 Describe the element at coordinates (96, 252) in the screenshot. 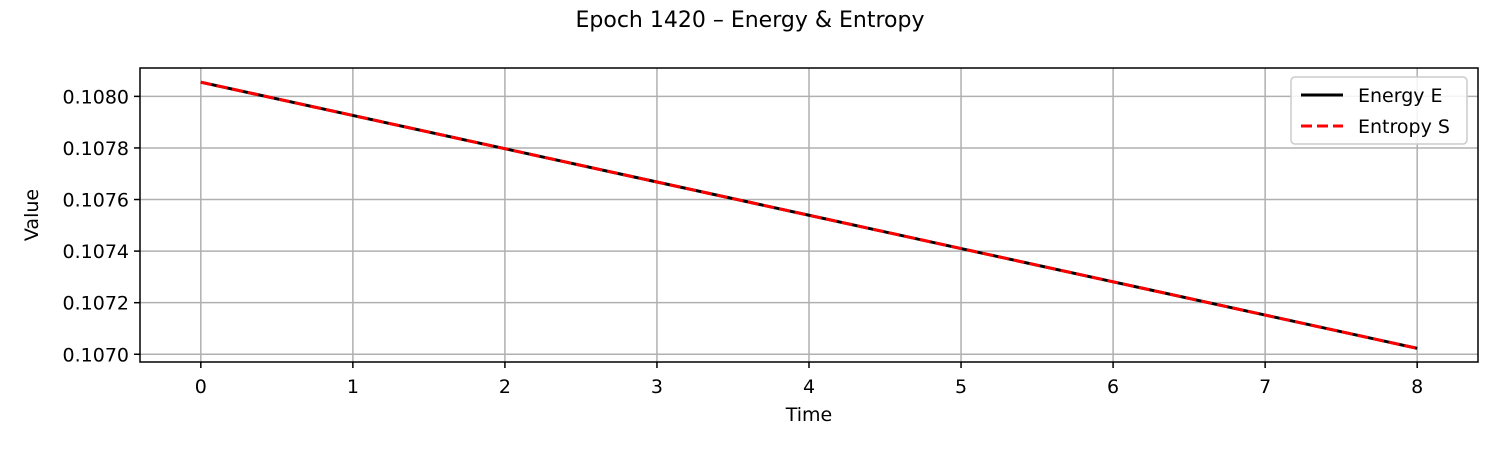

I see `y-tick-label: 0.1074` at that location.